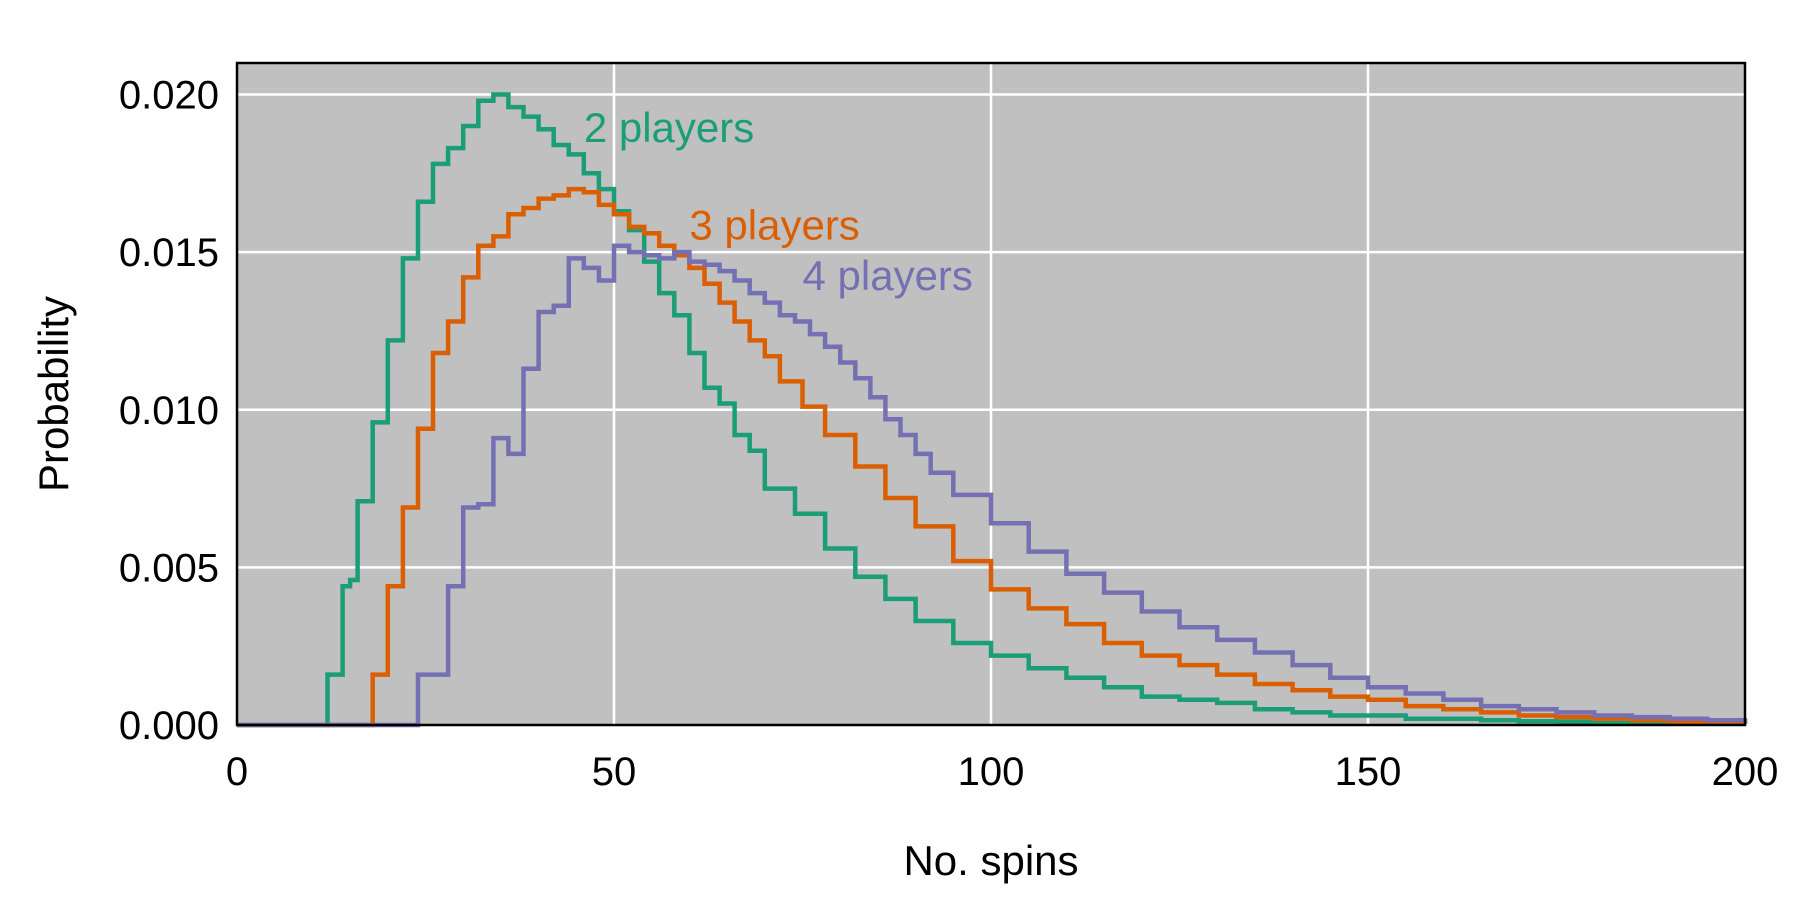 The height and width of the screenshot is (900, 1800). Describe the element at coordinates (169, 253) in the screenshot. I see `y-tick-label-3: 0.015` at that location.